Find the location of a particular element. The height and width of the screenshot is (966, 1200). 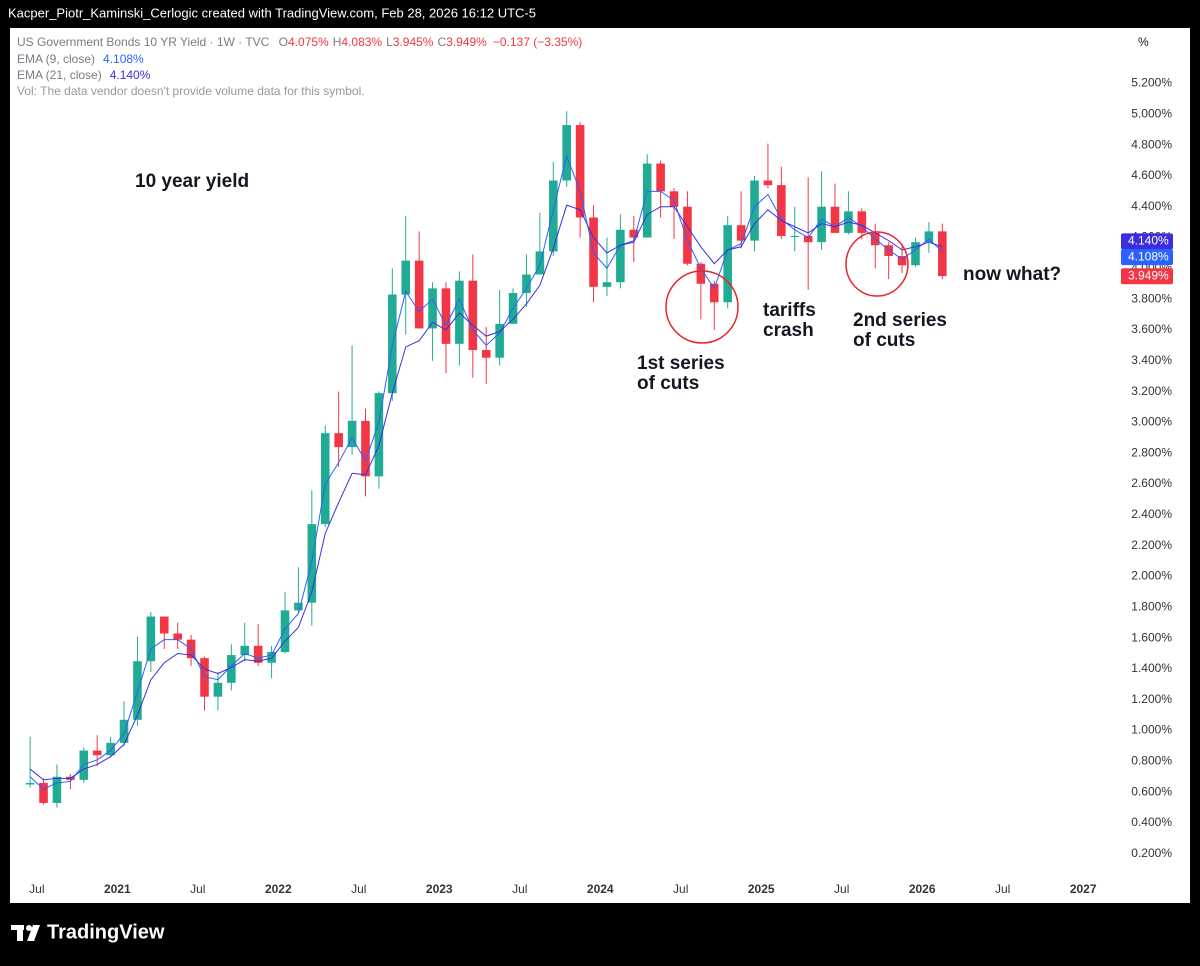

y-tick-label: 0.200% is located at coordinates (1151, 853).